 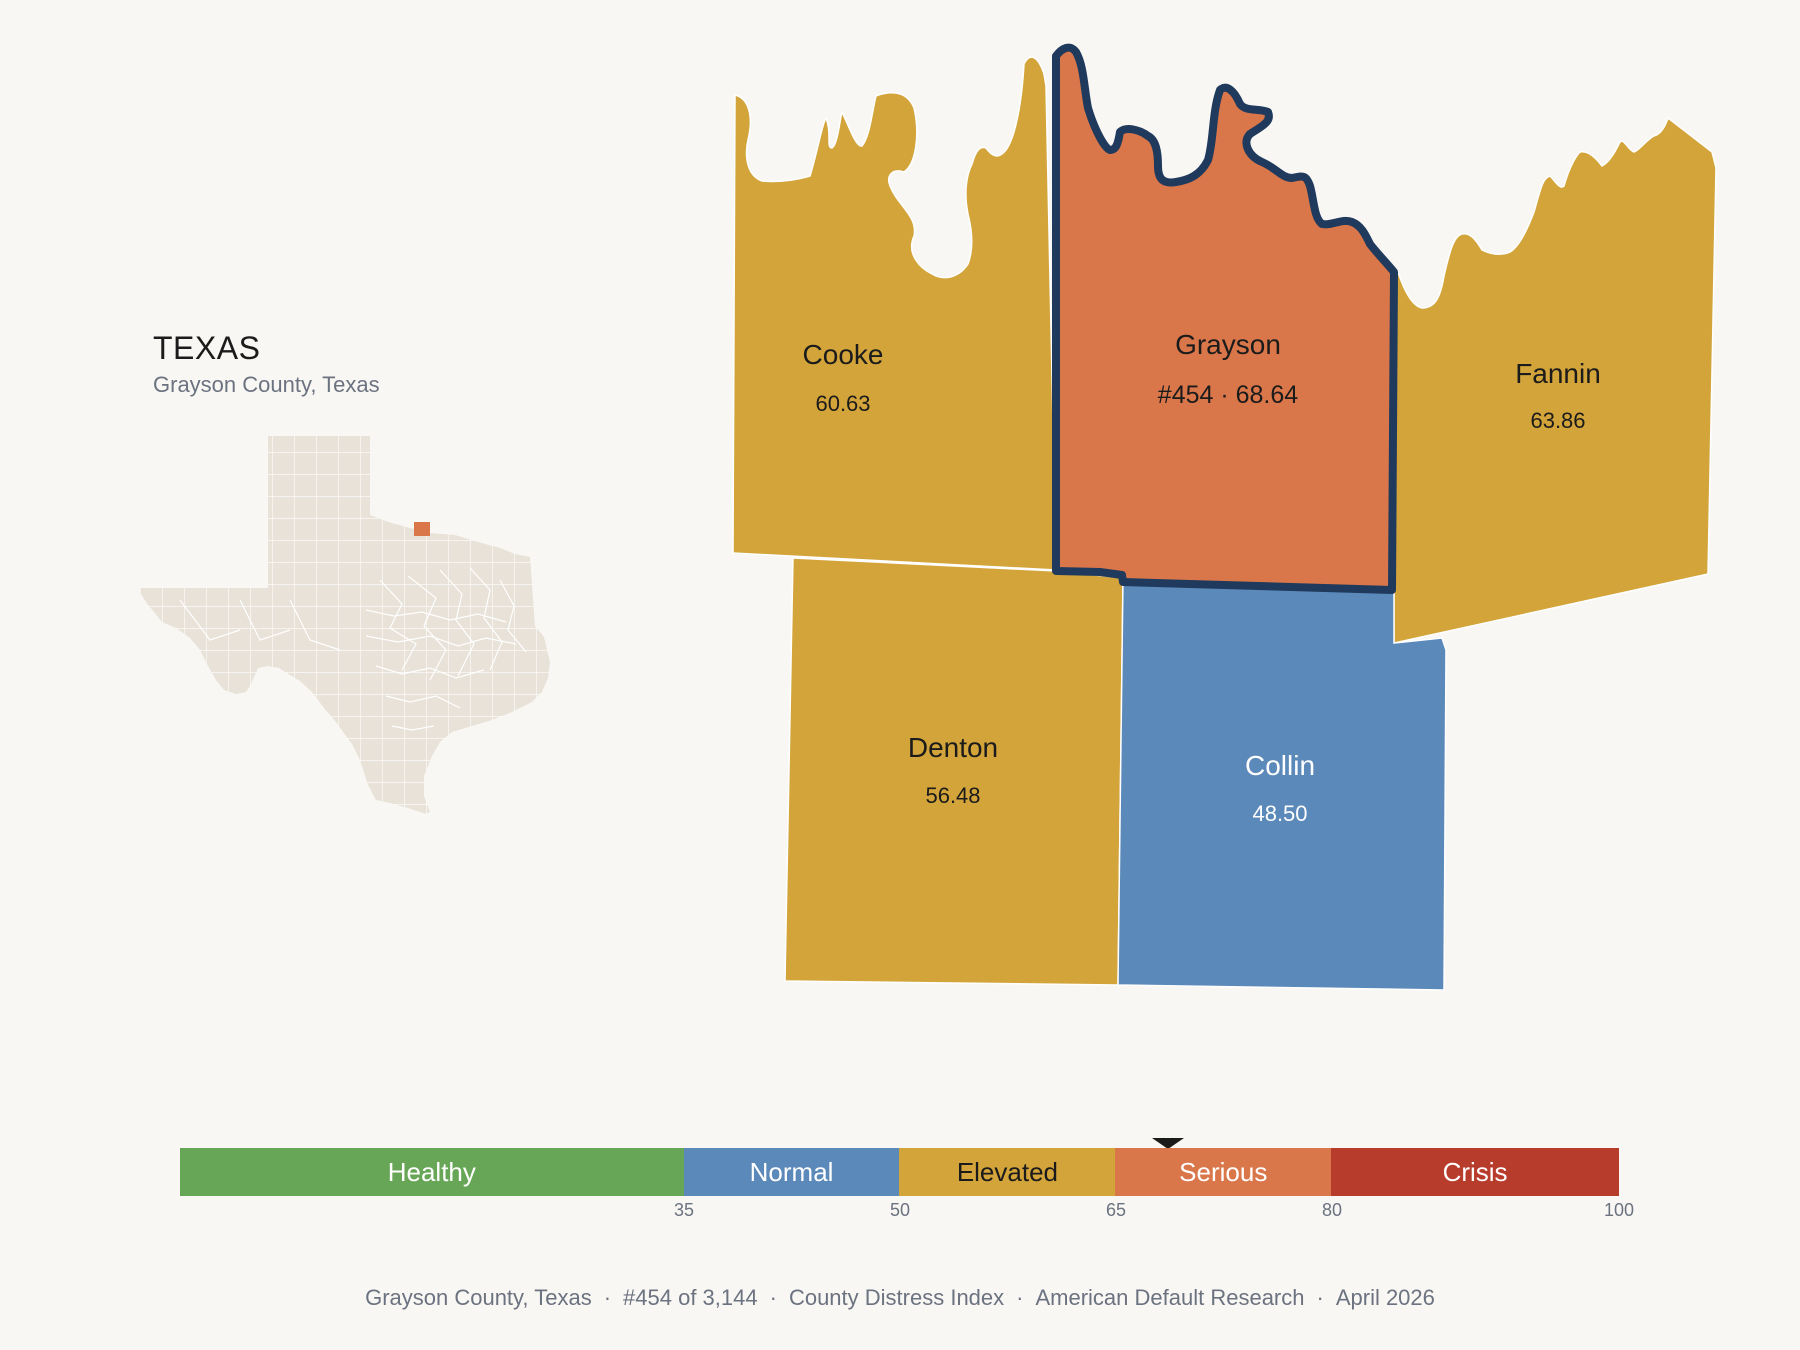 What do you see at coordinates (1280, 765) in the screenshot?
I see `label-collin: Collin` at bounding box center [1280, 765].